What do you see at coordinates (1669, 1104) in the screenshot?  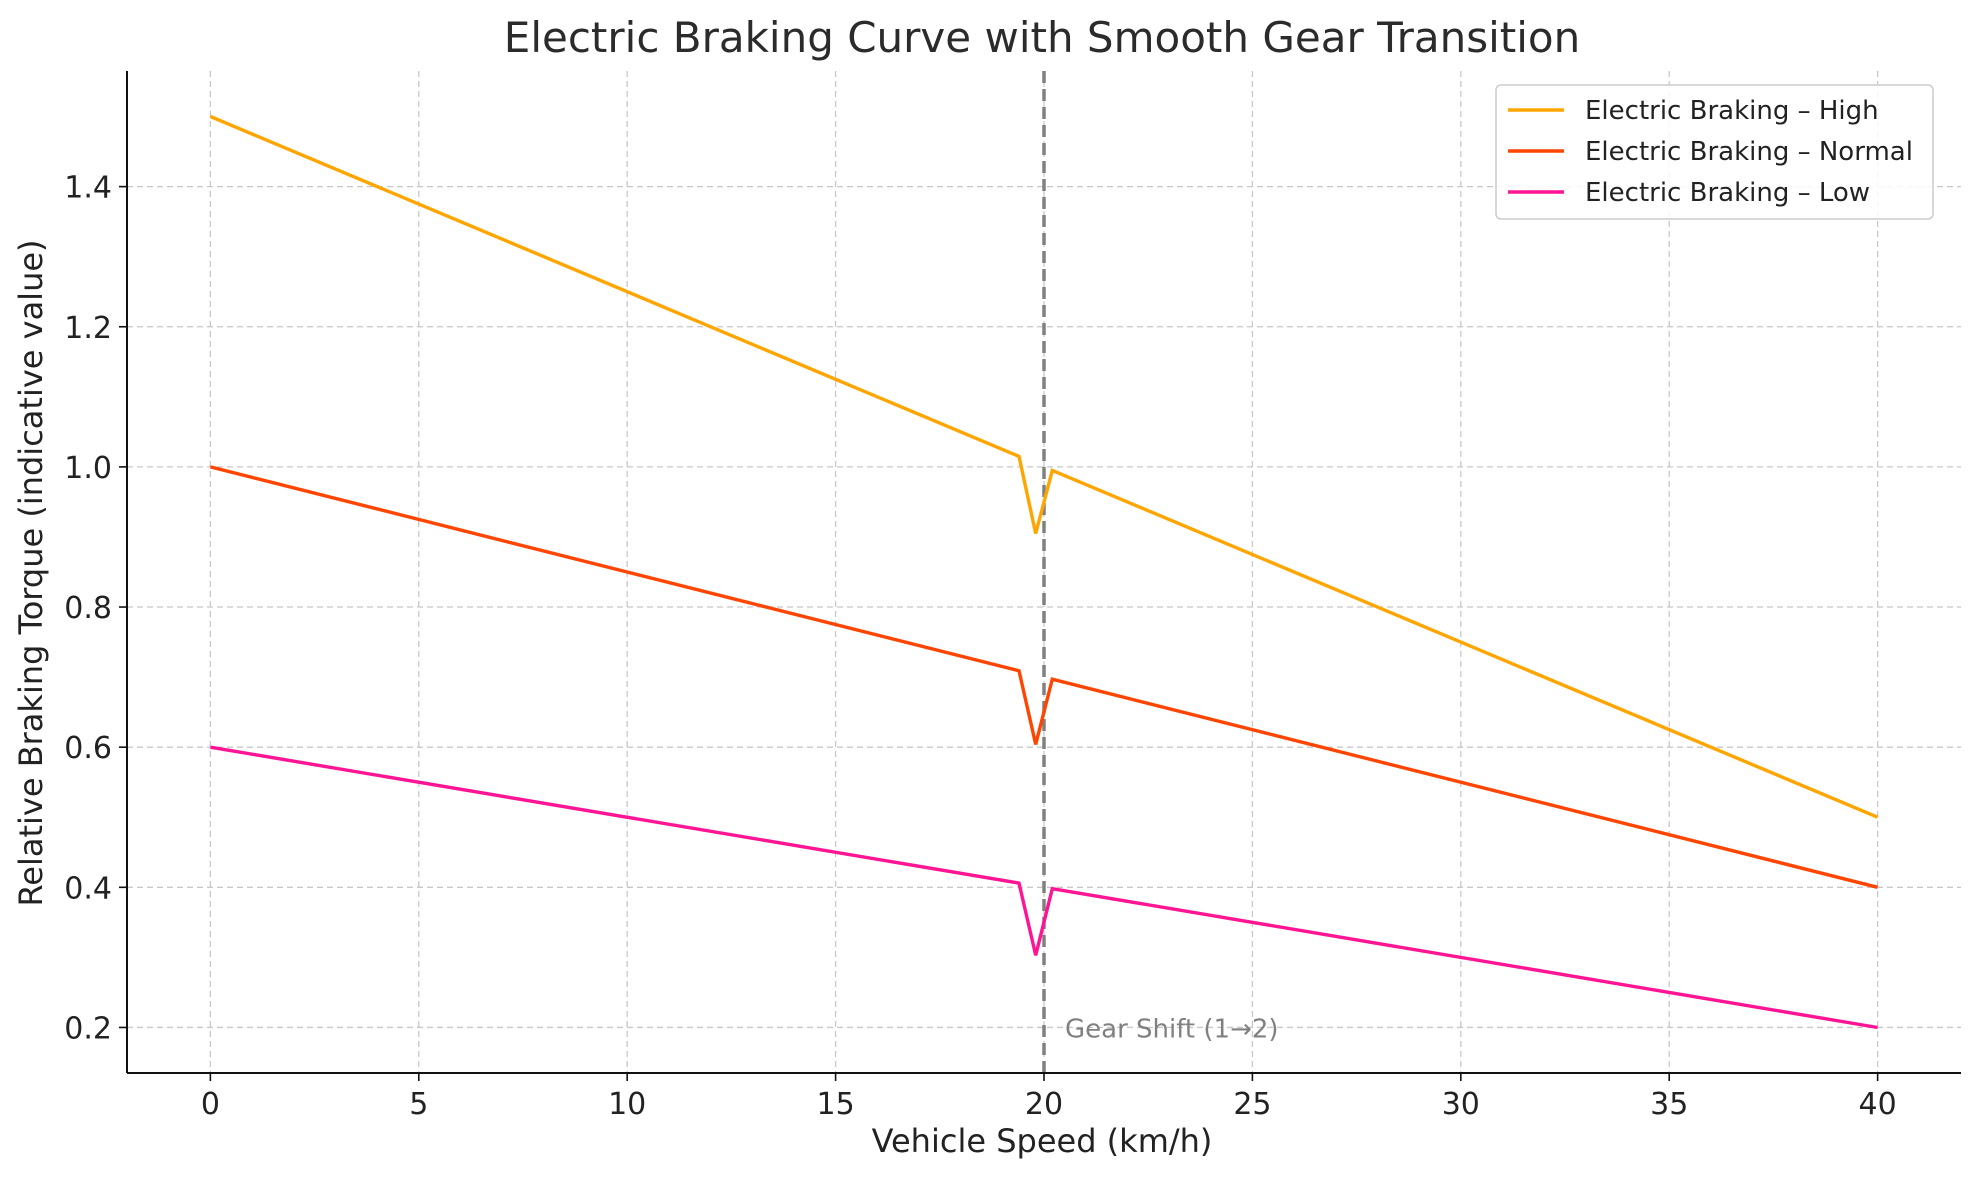 I see `x-tick-label: 35` at bounding box center [1669, 1104].